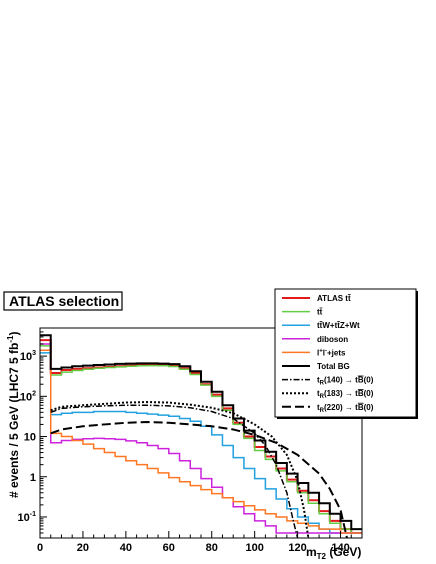 This screenshot has height=564, width=436. What do you see at coordinates (27, 517) in the screenshot?
I see `y-tick-label: 10⁻¹` at bounding box center [27, 517].